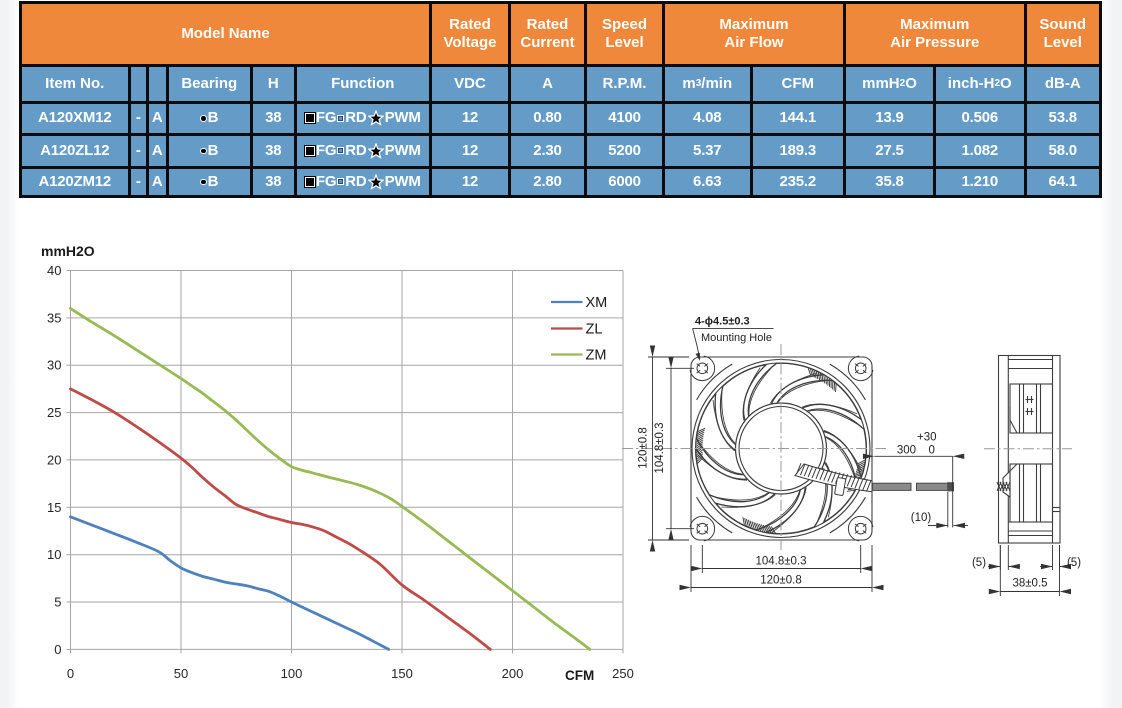 Image resolution: width=1122 pixels, height=708 pixels. What do you see at coordinates (54, 412) in the screenshot?
I see `svg-text: 25` at bounding box center [54, 412].